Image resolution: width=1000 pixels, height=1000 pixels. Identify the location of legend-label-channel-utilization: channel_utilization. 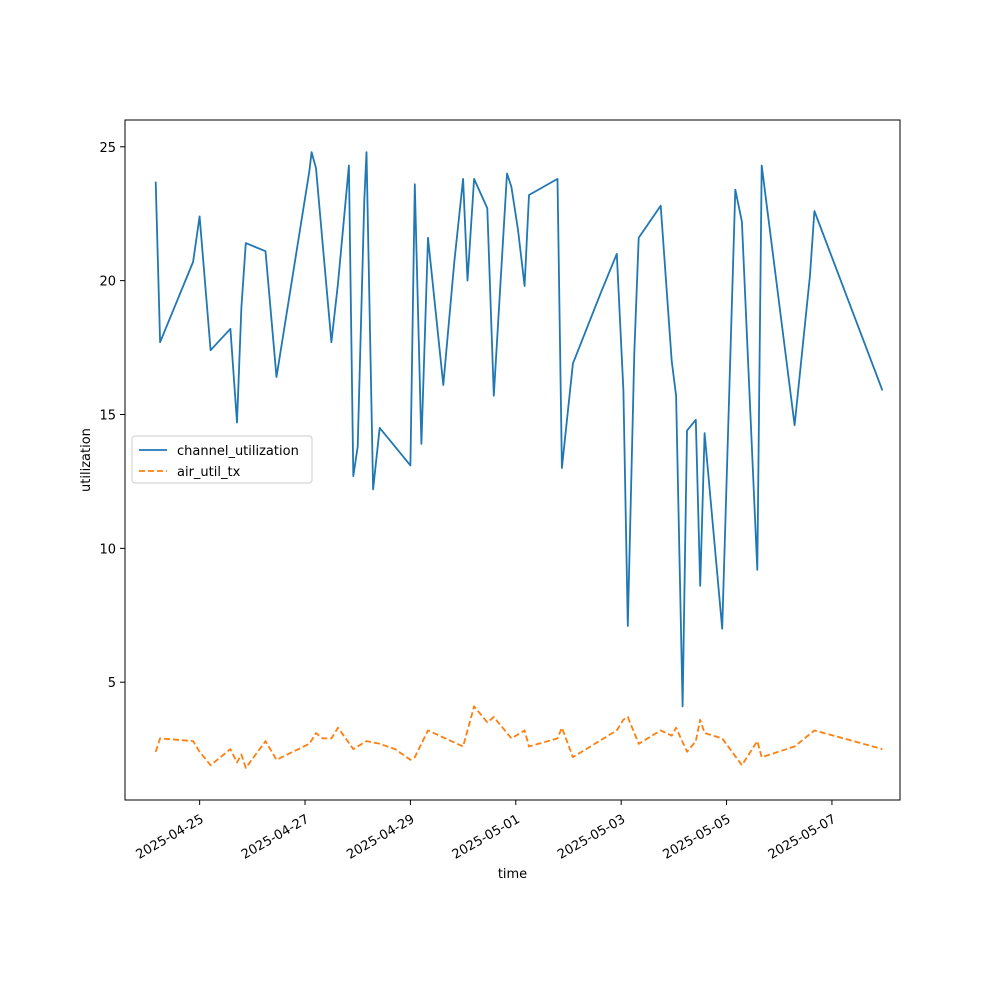
(238, 451).